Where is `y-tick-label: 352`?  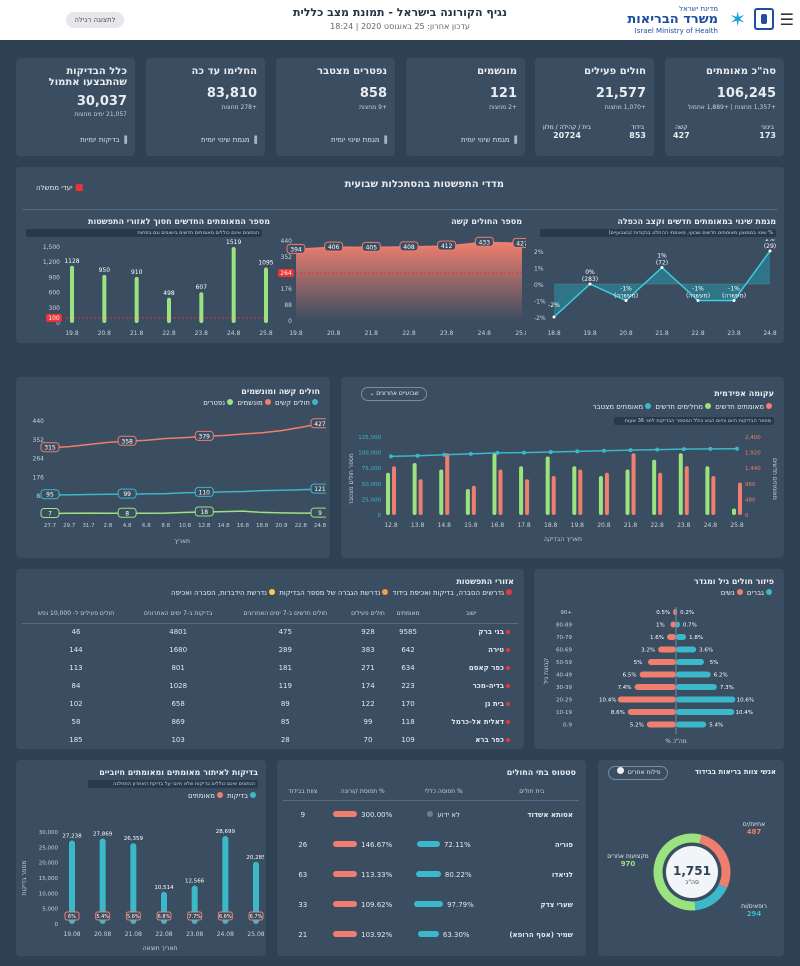 y-tick-label: 352 is located at coordinates (39, 440).